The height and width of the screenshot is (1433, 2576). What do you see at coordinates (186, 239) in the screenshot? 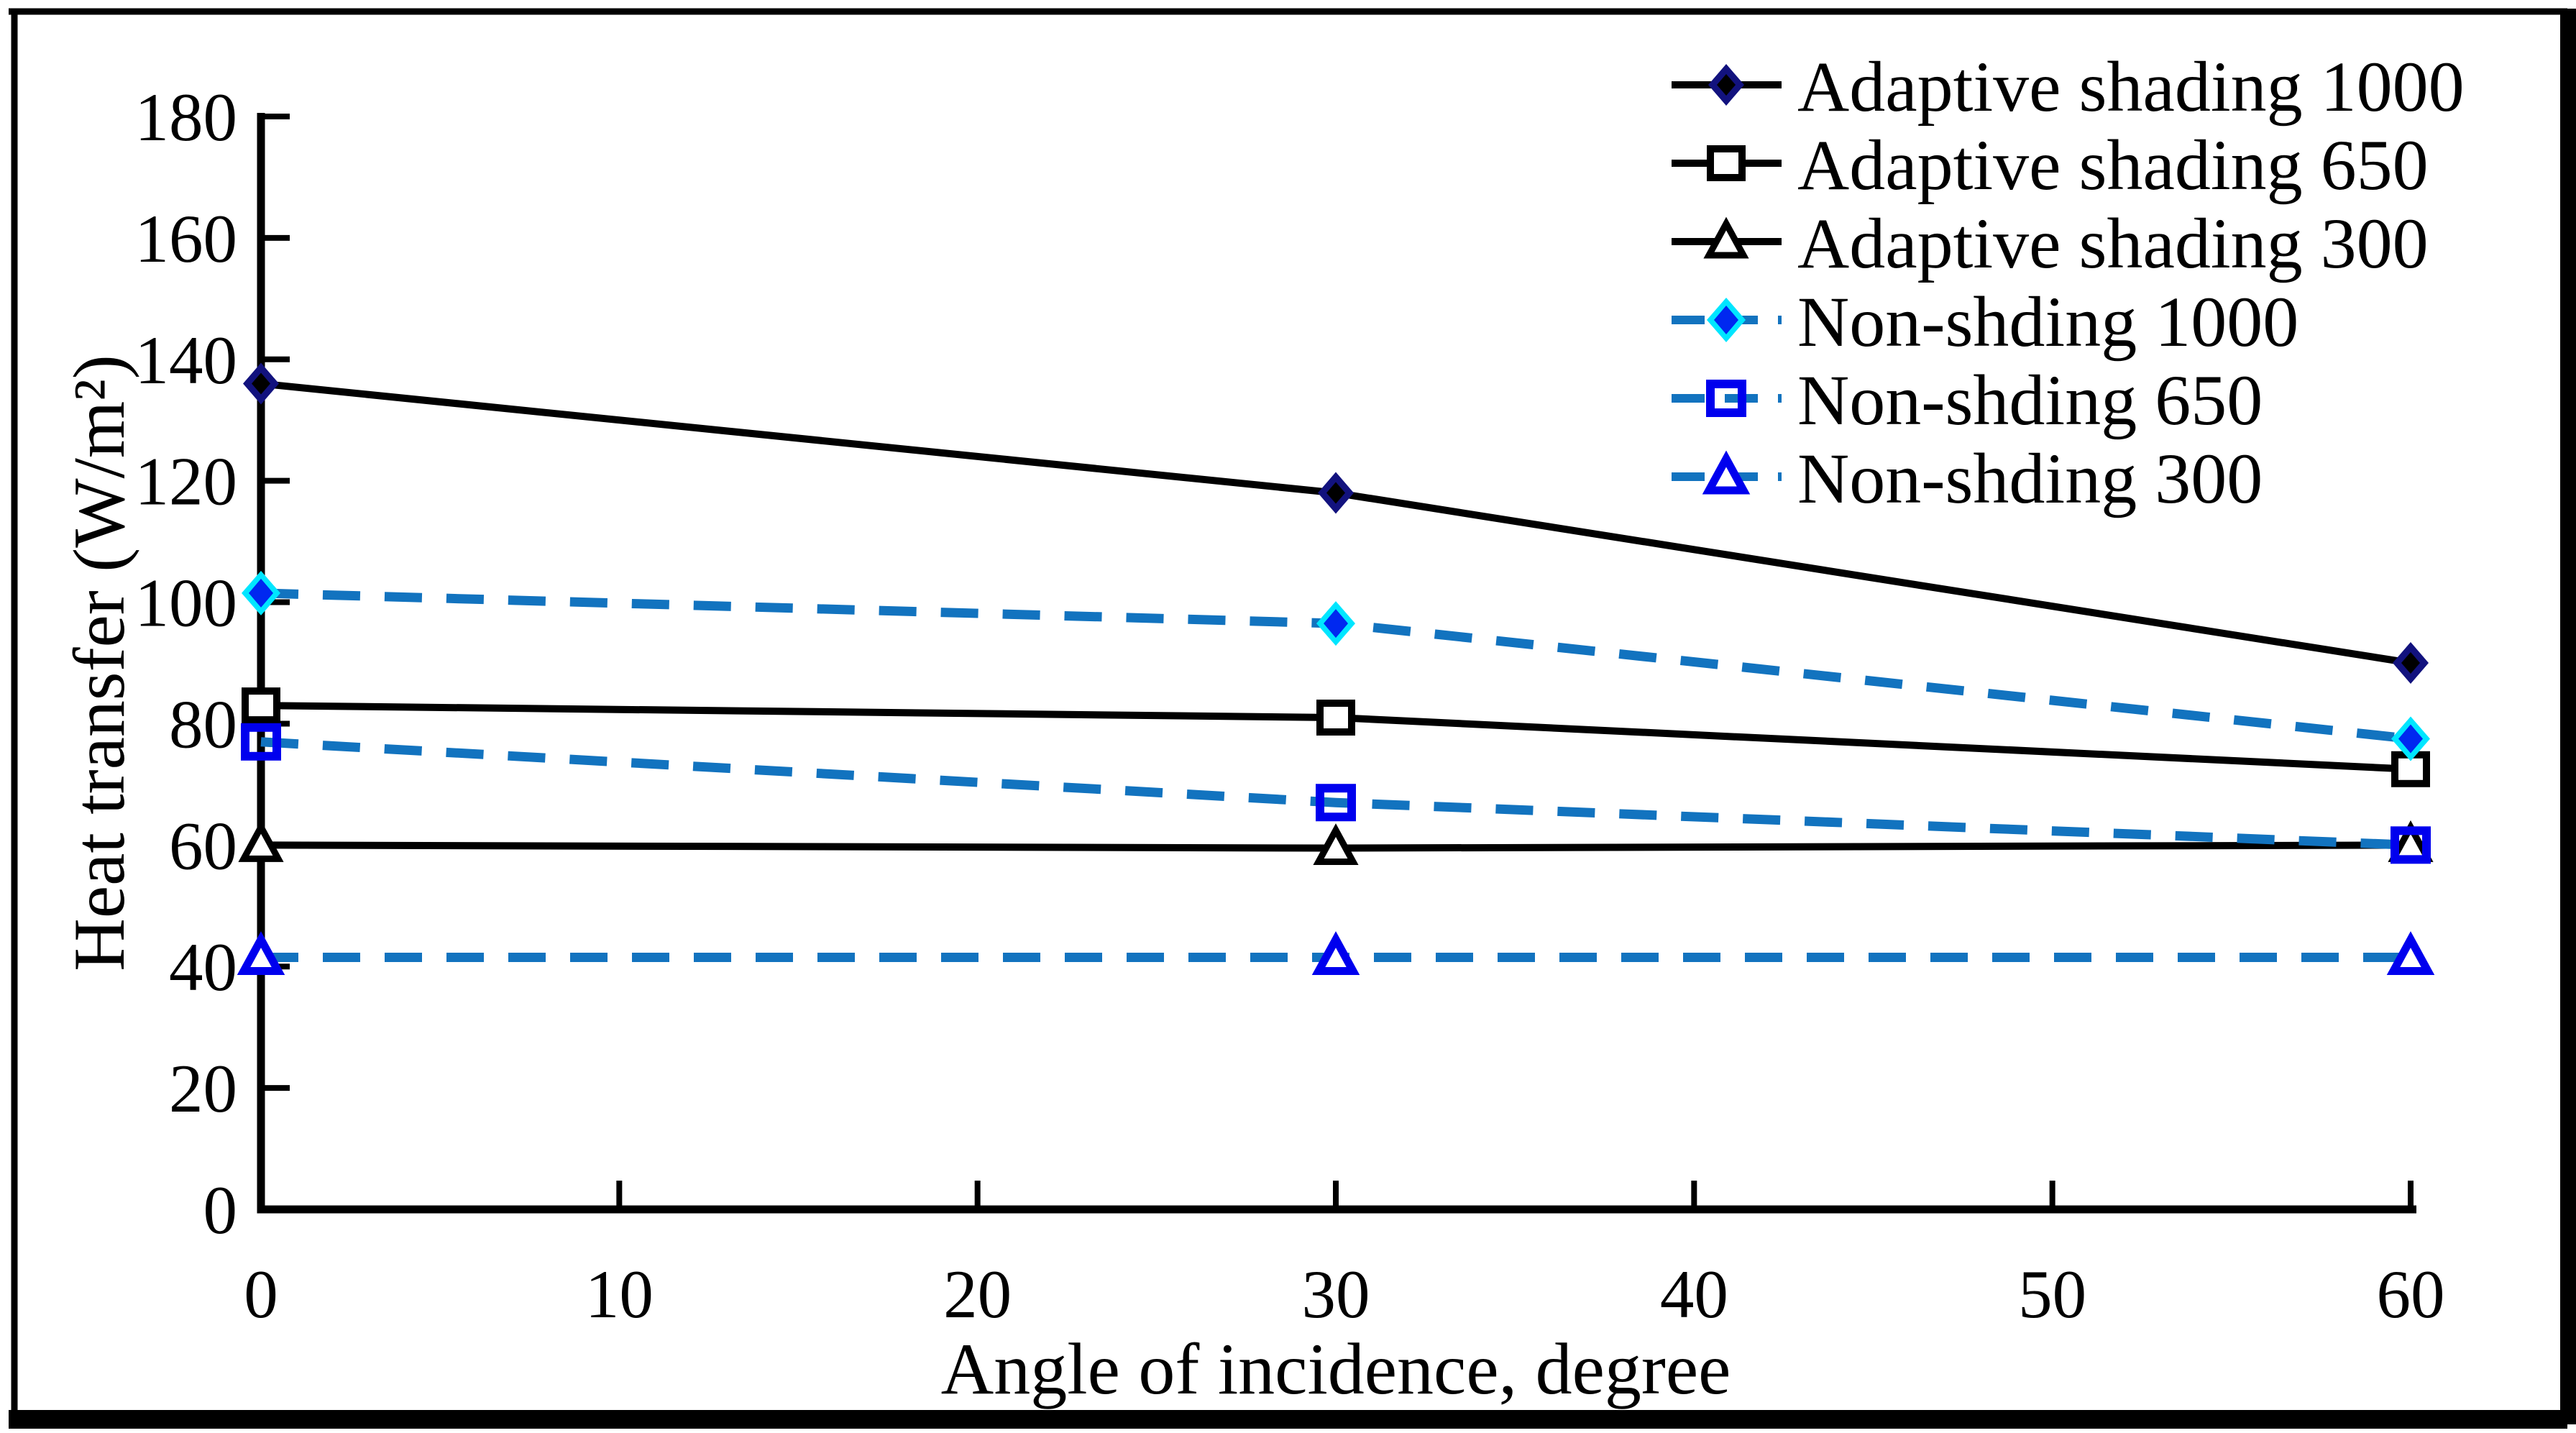
I see `y-tick-label: 160` at bounding box center [186, 239].